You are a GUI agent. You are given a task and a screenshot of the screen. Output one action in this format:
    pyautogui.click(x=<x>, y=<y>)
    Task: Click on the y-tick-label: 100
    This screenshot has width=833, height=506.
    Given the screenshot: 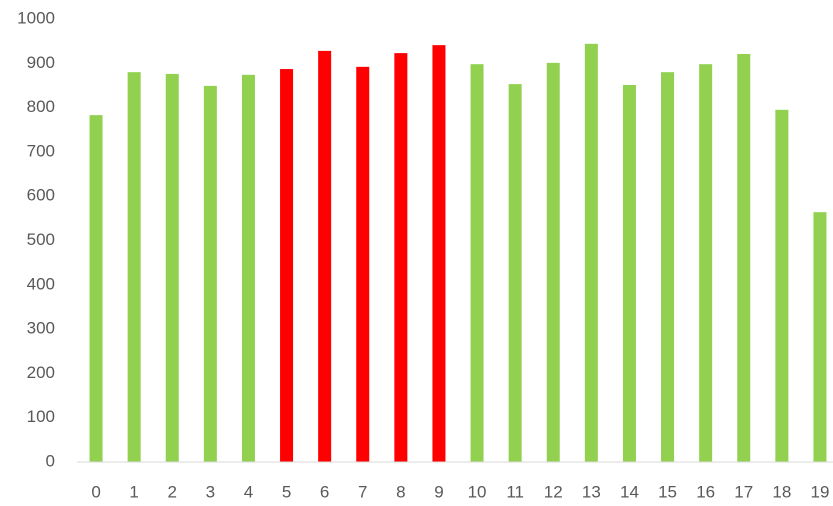 What is the action you would take?
    pyautogui.click(x=41, y=416)
    